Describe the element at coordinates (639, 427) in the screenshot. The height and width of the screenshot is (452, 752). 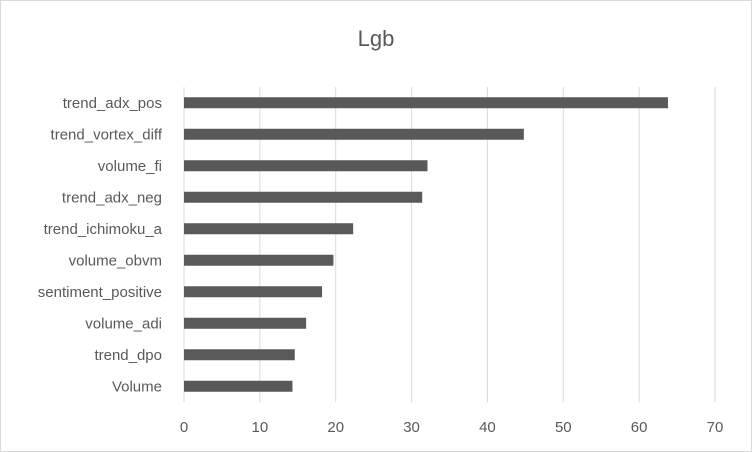
I see `x-tick-label: 60` at that location.